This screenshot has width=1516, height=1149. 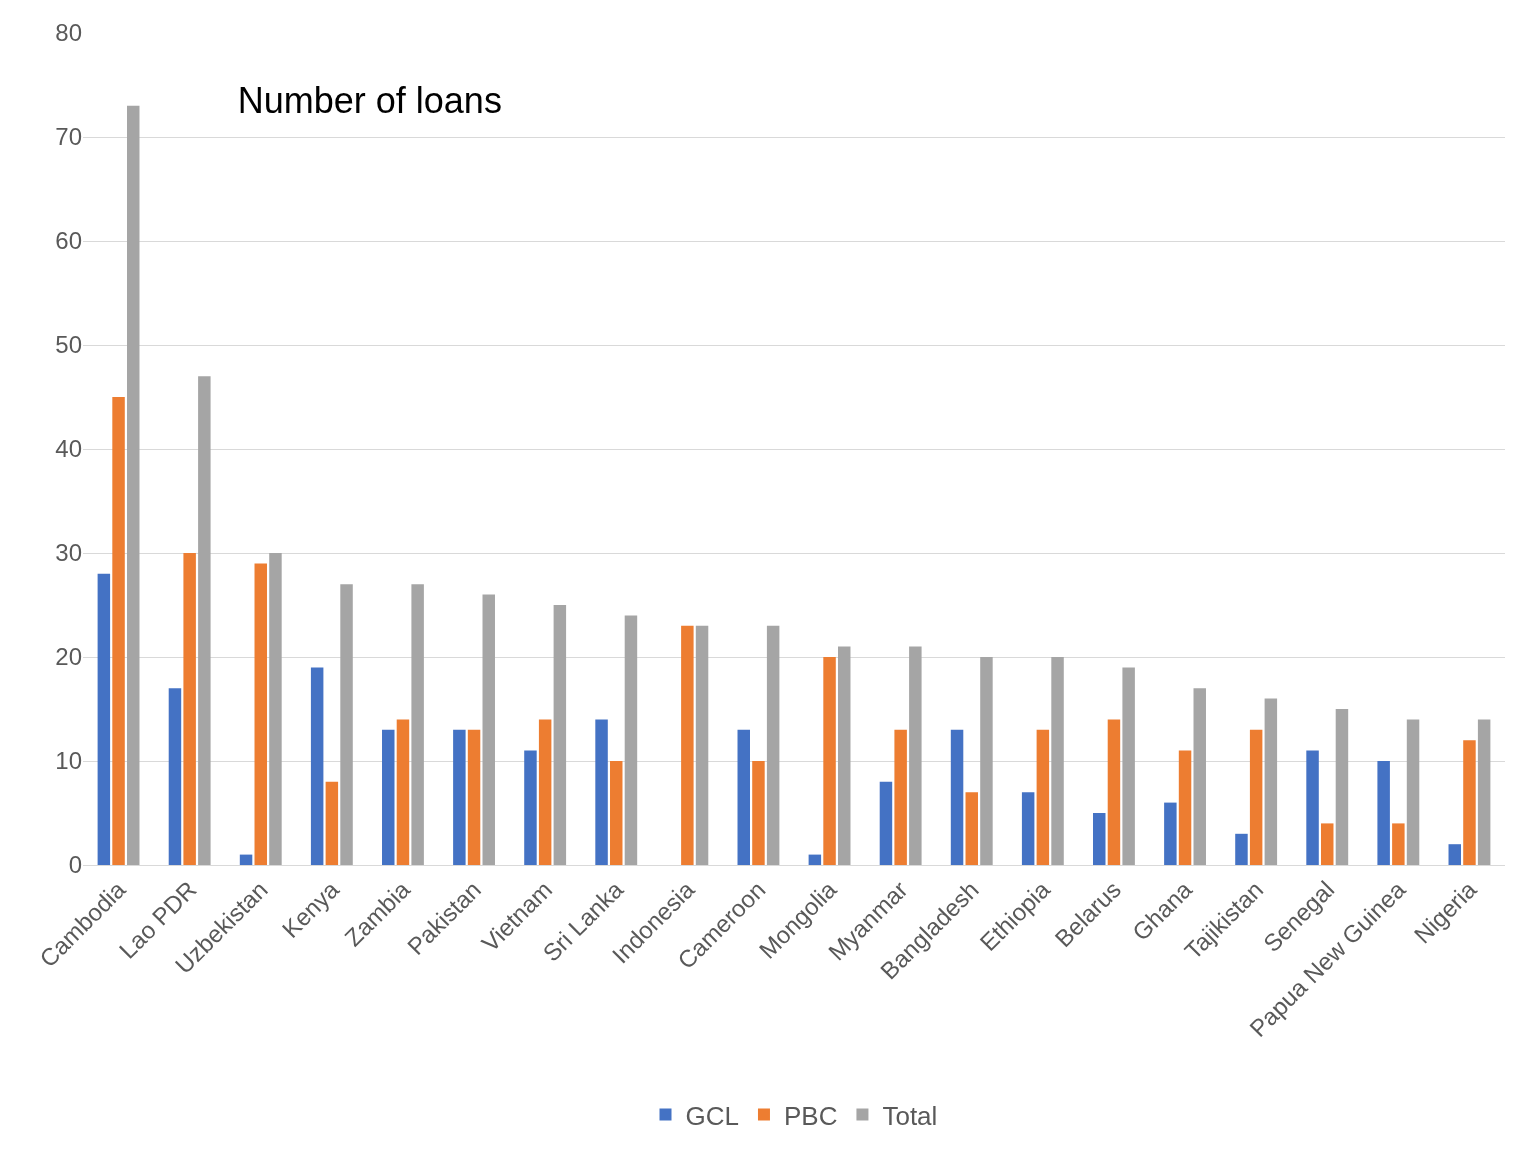 What do you see at coordinates (68, 449) in the screenshot?
I see `y-tick-label: 40` at bounding box center [68, 449].